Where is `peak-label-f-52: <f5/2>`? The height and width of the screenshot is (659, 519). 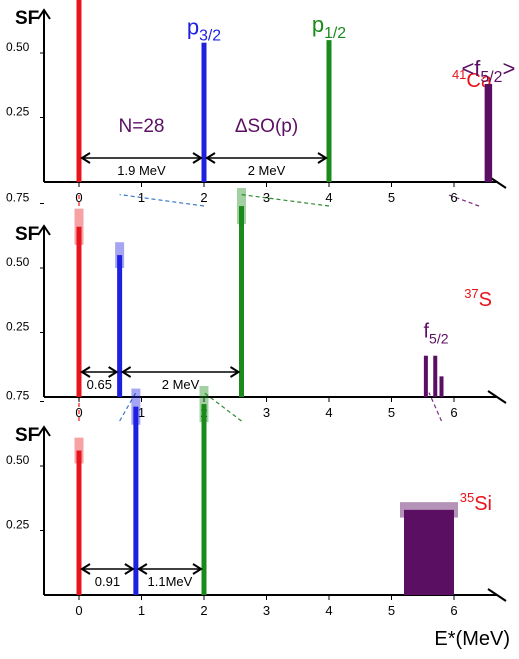
peak-label-f-52: <f5/2> is located at coordinates (488, 71).